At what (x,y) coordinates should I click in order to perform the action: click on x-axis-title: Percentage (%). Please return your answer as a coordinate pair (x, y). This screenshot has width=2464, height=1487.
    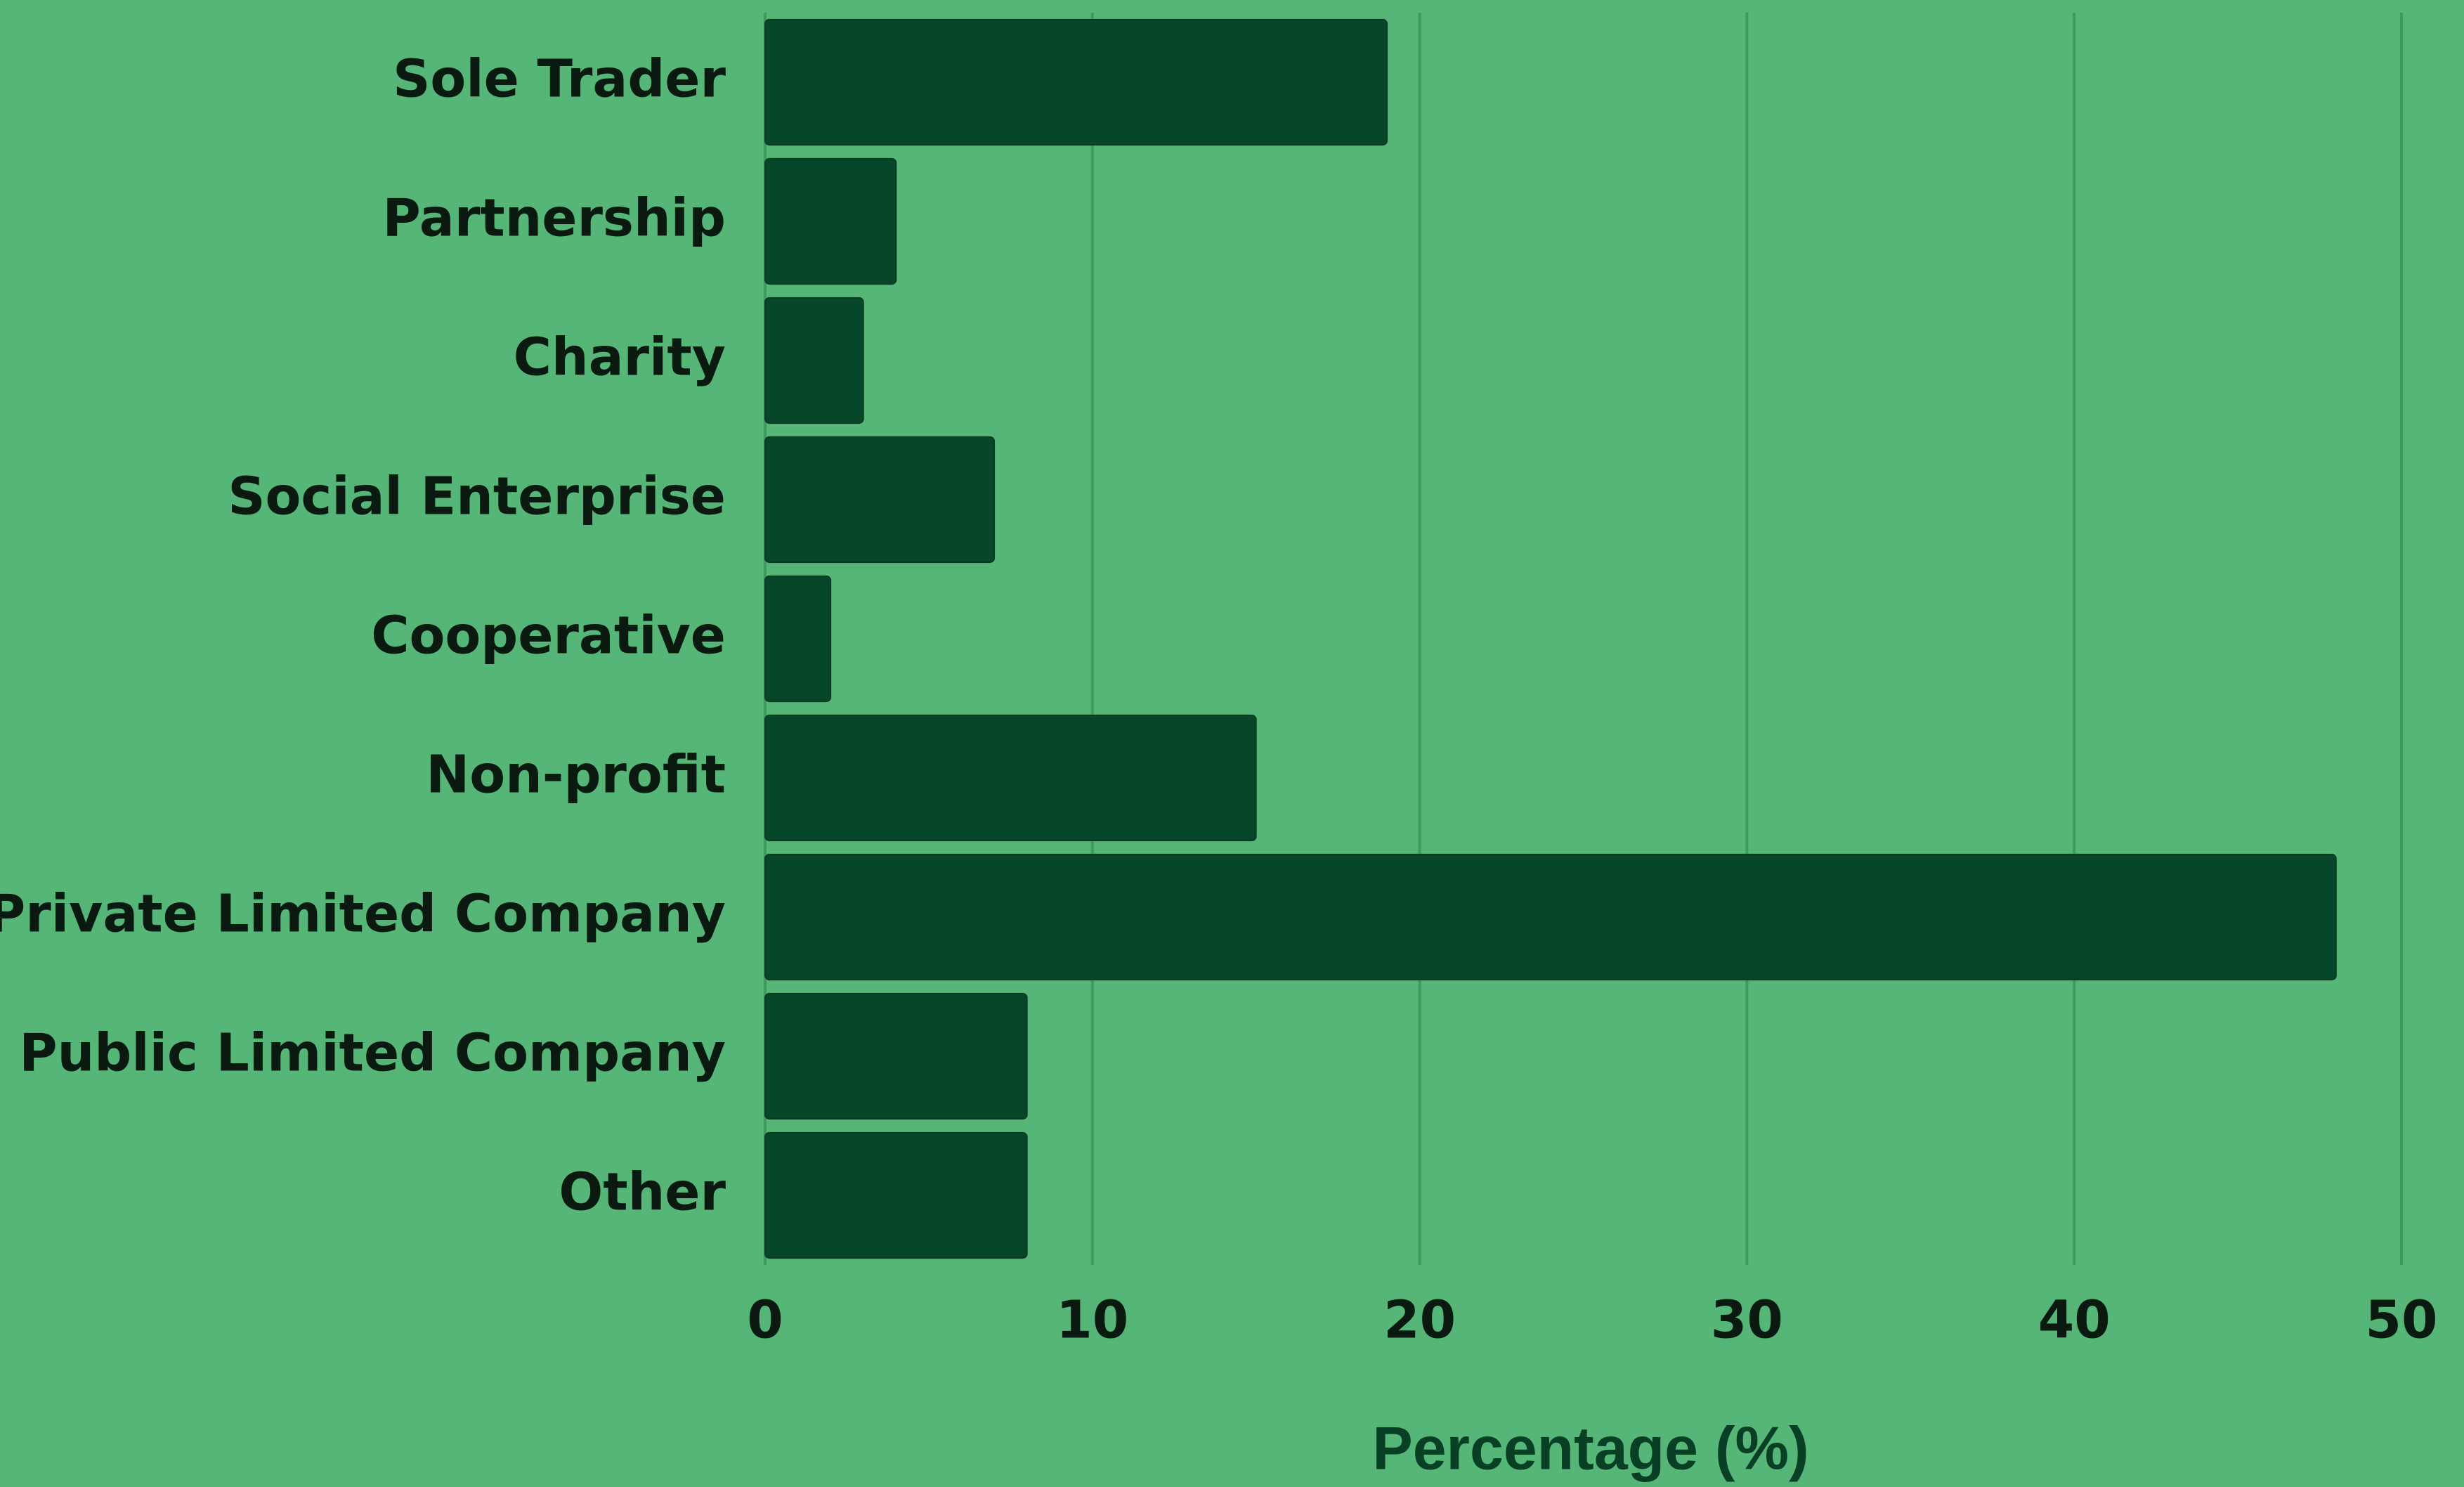
    Looking at the image, I should click on (1590, 1449).